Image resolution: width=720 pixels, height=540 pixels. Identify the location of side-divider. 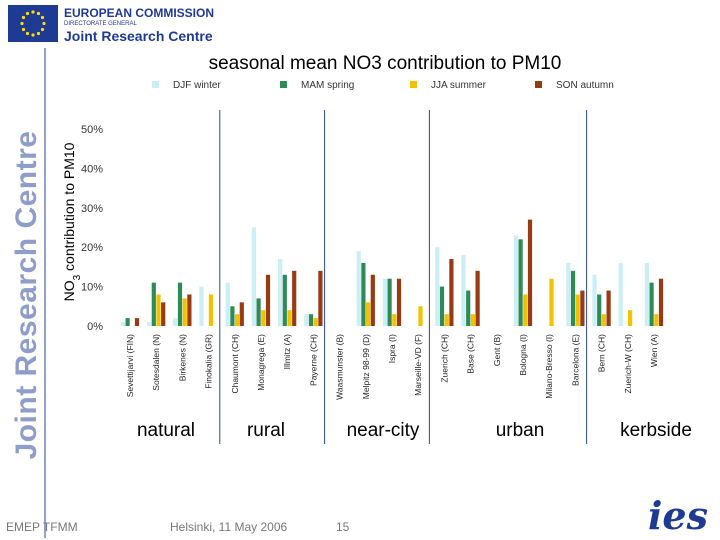
(45, 293).